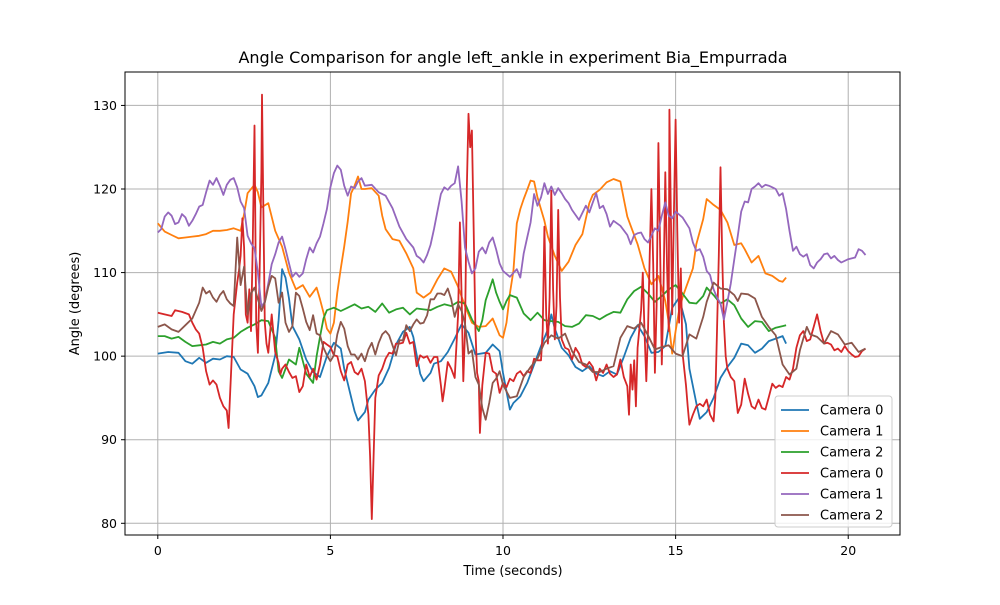 The image size is (1000, 605). Describe the element at coordinates (676, 550) in the screenshot. I see `x-tick-label: 15` at that location.